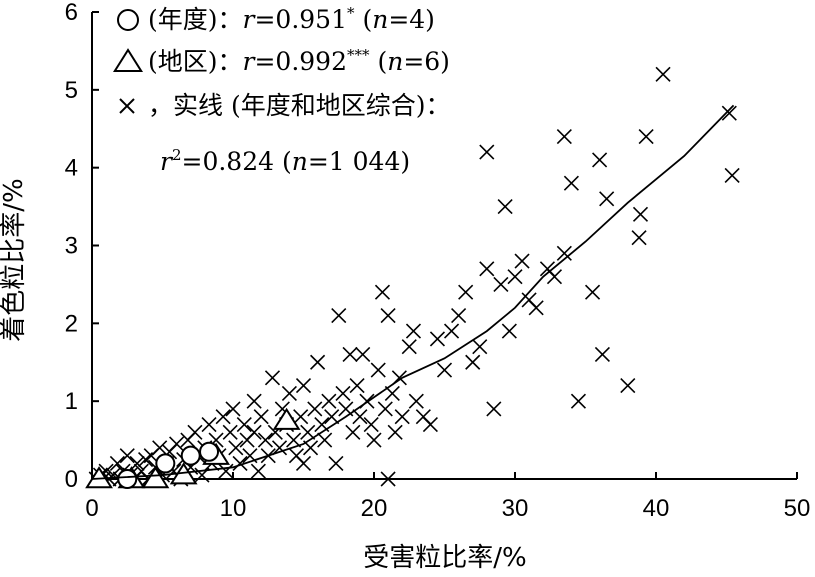  Describe the element at coordinates (411, 19) in the screenshot. I see `legend-n-value: =4)` at that location.